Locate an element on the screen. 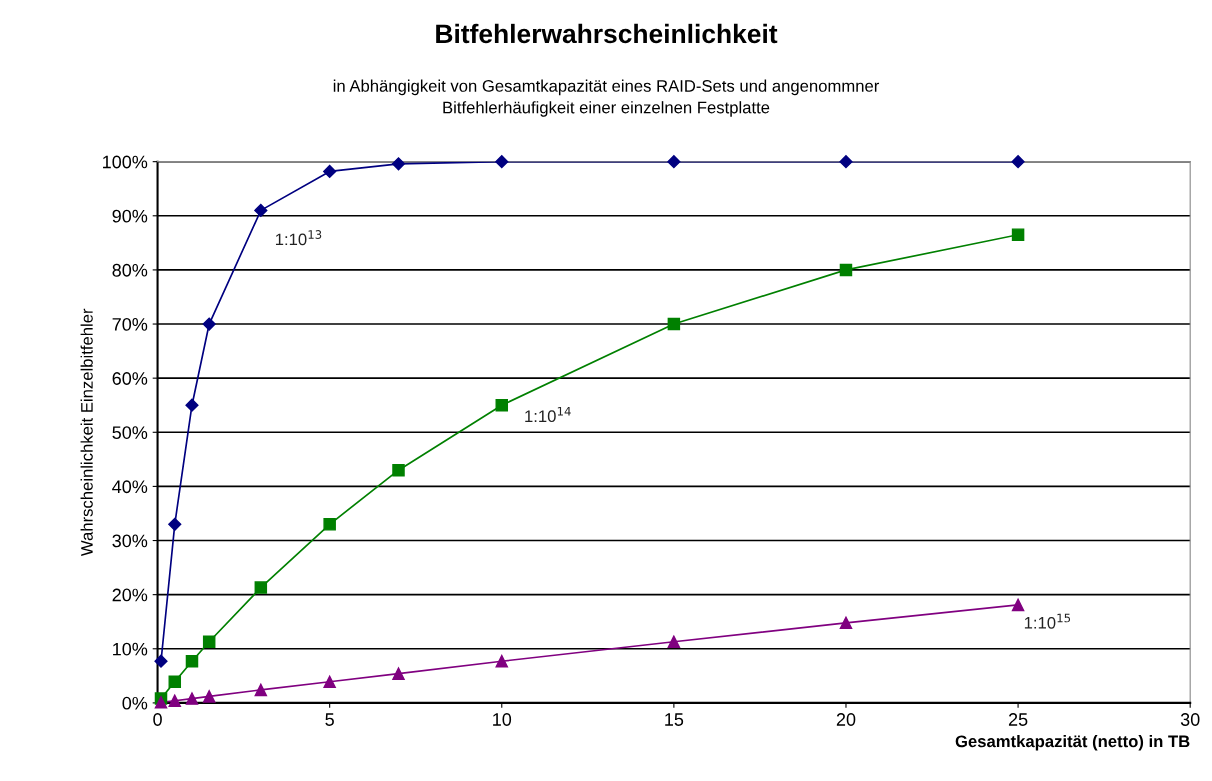 Image resolution: width=1212 pixels, height=781 pixels. x-tick-label: 30 is located at coordinates (1190, 719).